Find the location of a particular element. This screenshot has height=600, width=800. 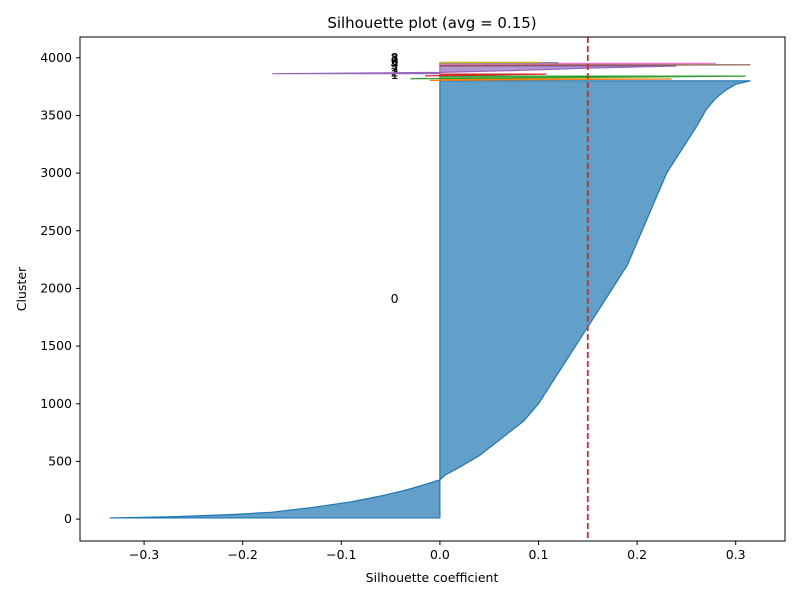

cluster-label-6: 6 is located at coordinates (395, 60).